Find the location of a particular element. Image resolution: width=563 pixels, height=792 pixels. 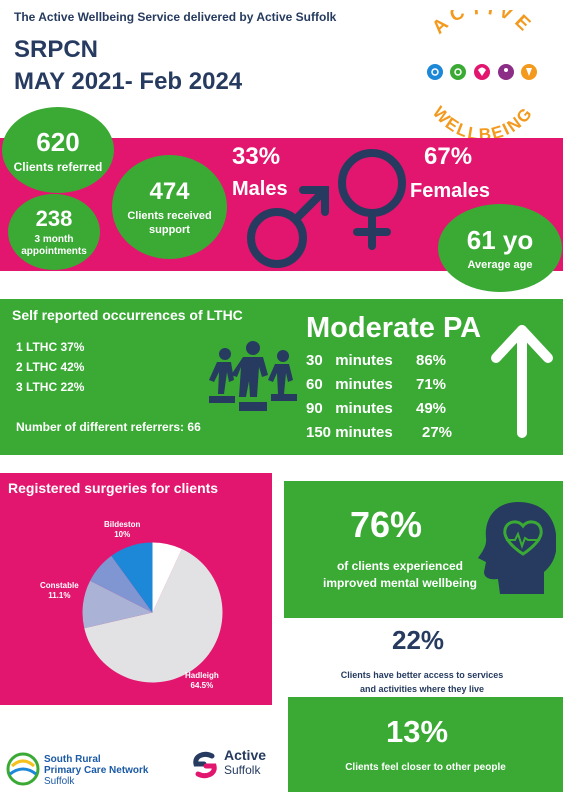

logo-bottom-word: WELLBEING is located at coordinates (482, 121).